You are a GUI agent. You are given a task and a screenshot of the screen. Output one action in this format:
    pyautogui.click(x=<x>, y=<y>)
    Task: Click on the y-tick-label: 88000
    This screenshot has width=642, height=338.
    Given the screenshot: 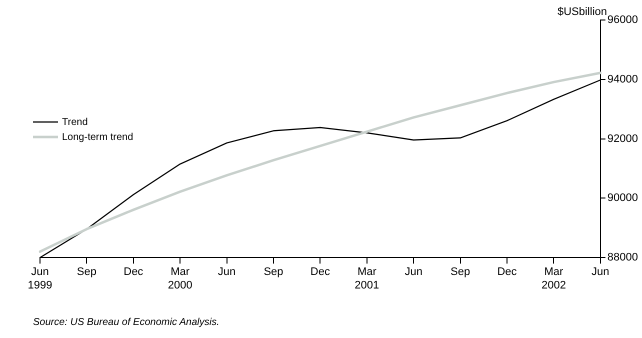 What is the action you would take?
    pyautogui.click(x=622, y=258)
    